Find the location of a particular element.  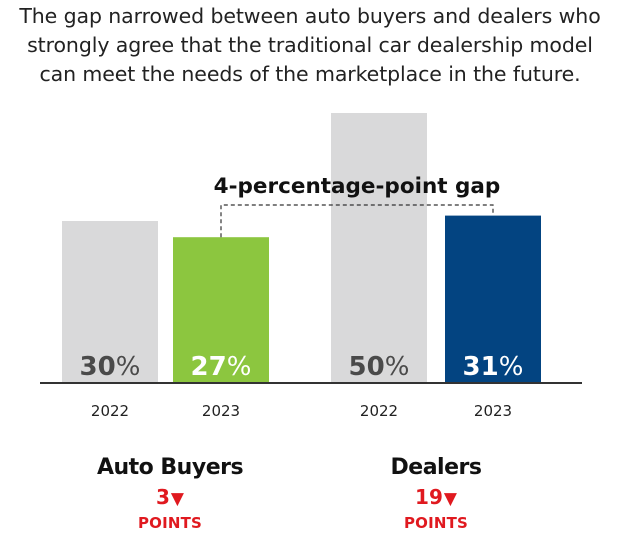

gap-annotation: 4-percentage-point gap is located at coordinates (357, 206).